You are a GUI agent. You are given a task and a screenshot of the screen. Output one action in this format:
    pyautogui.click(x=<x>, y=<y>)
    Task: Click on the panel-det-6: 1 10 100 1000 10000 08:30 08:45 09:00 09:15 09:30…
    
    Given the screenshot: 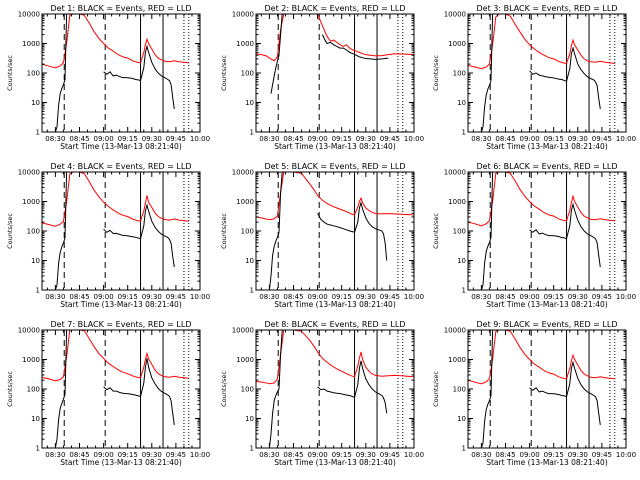 What is the action you would take?
    pyautogui.click(x=534, y=235)
    